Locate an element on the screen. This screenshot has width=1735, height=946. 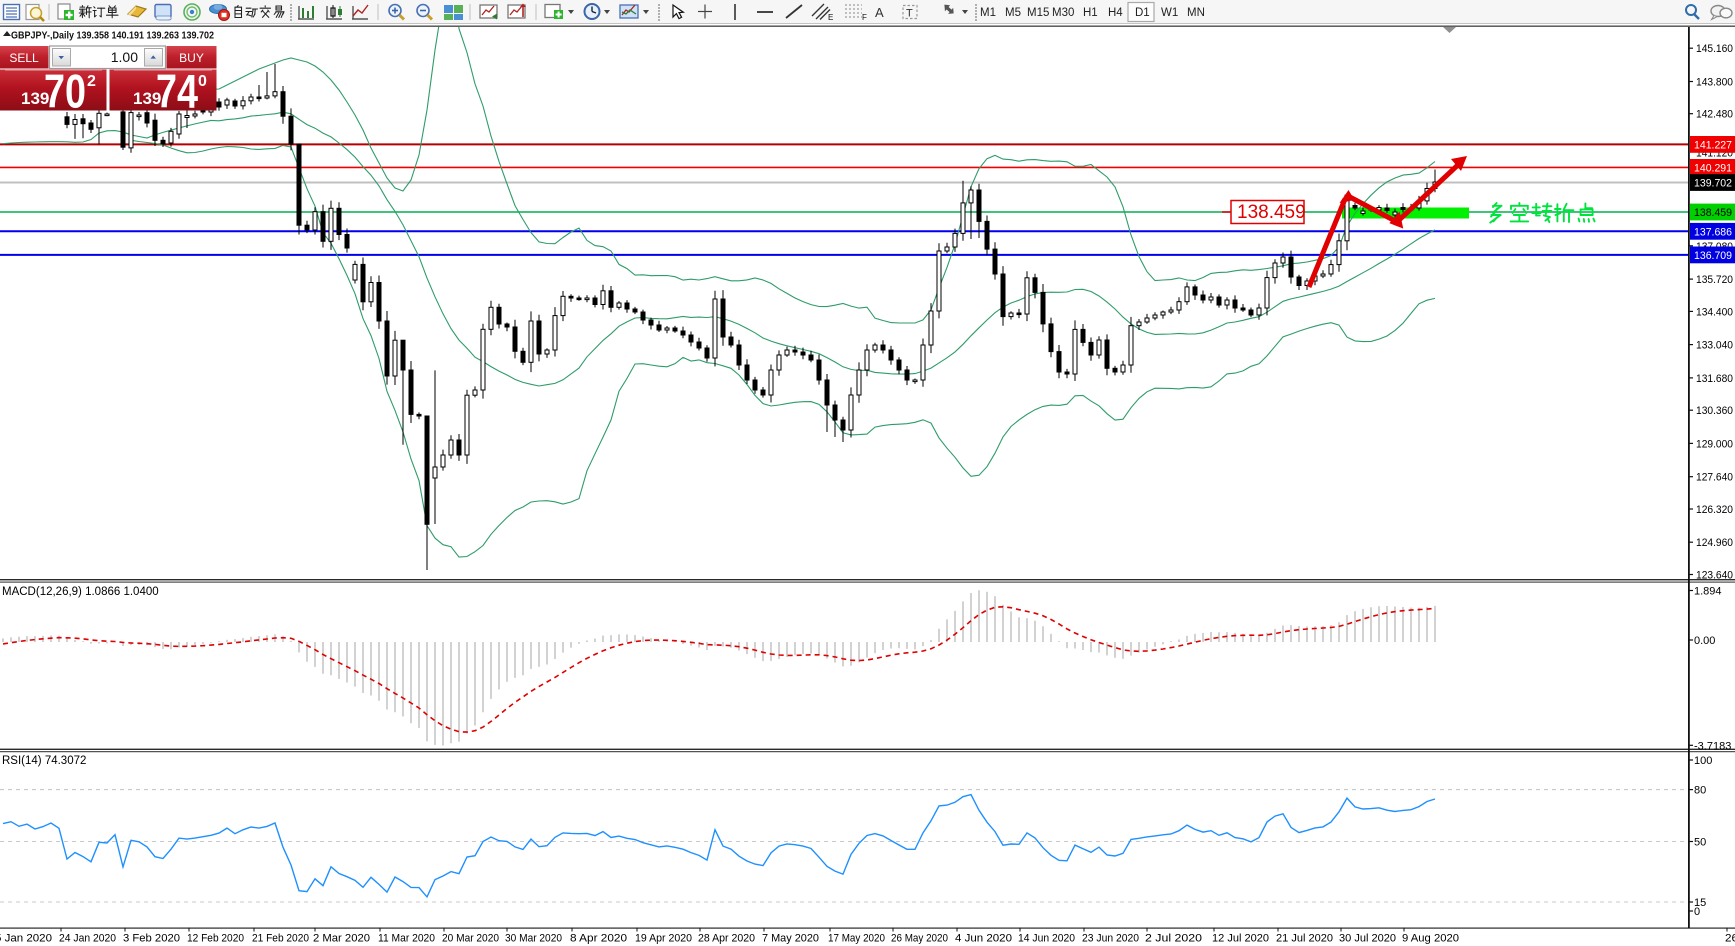
svg-text: 136.709 is located at coordinates (1713, 256).